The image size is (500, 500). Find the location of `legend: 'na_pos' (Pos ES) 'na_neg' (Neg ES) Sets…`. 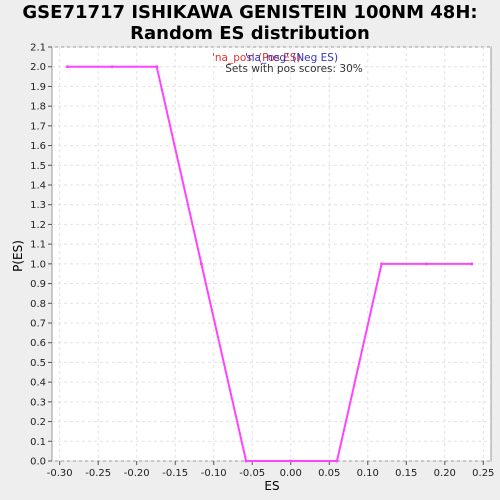

legend: 'na_pos' (Pos ES) 'na_neg' (Neg ES) Sets… is located at coordinates (287, 63).